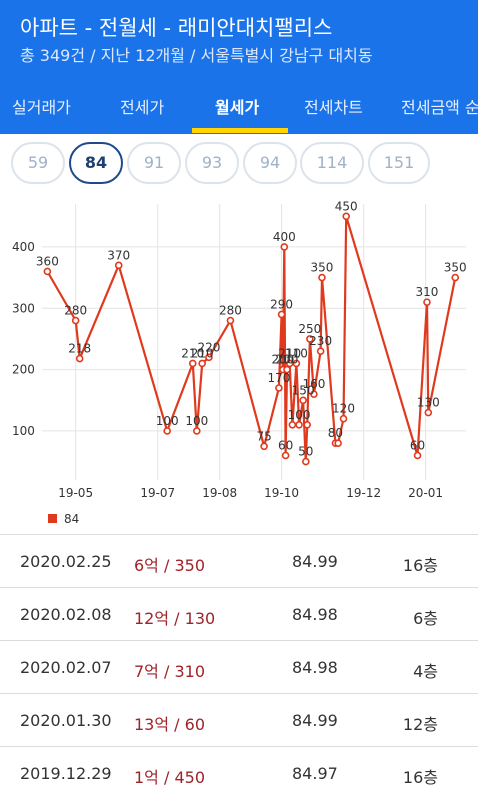 Image resolution: width=478 pixels, height=800 pixels. I want to click on tab-real-price: 실거래가, so click(41, 107).